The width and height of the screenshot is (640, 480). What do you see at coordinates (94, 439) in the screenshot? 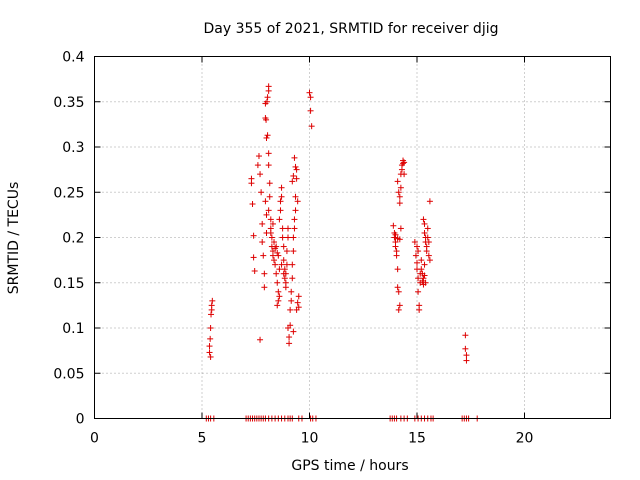
I see `x-tick-label: 0` at bounding box center [94, 439].